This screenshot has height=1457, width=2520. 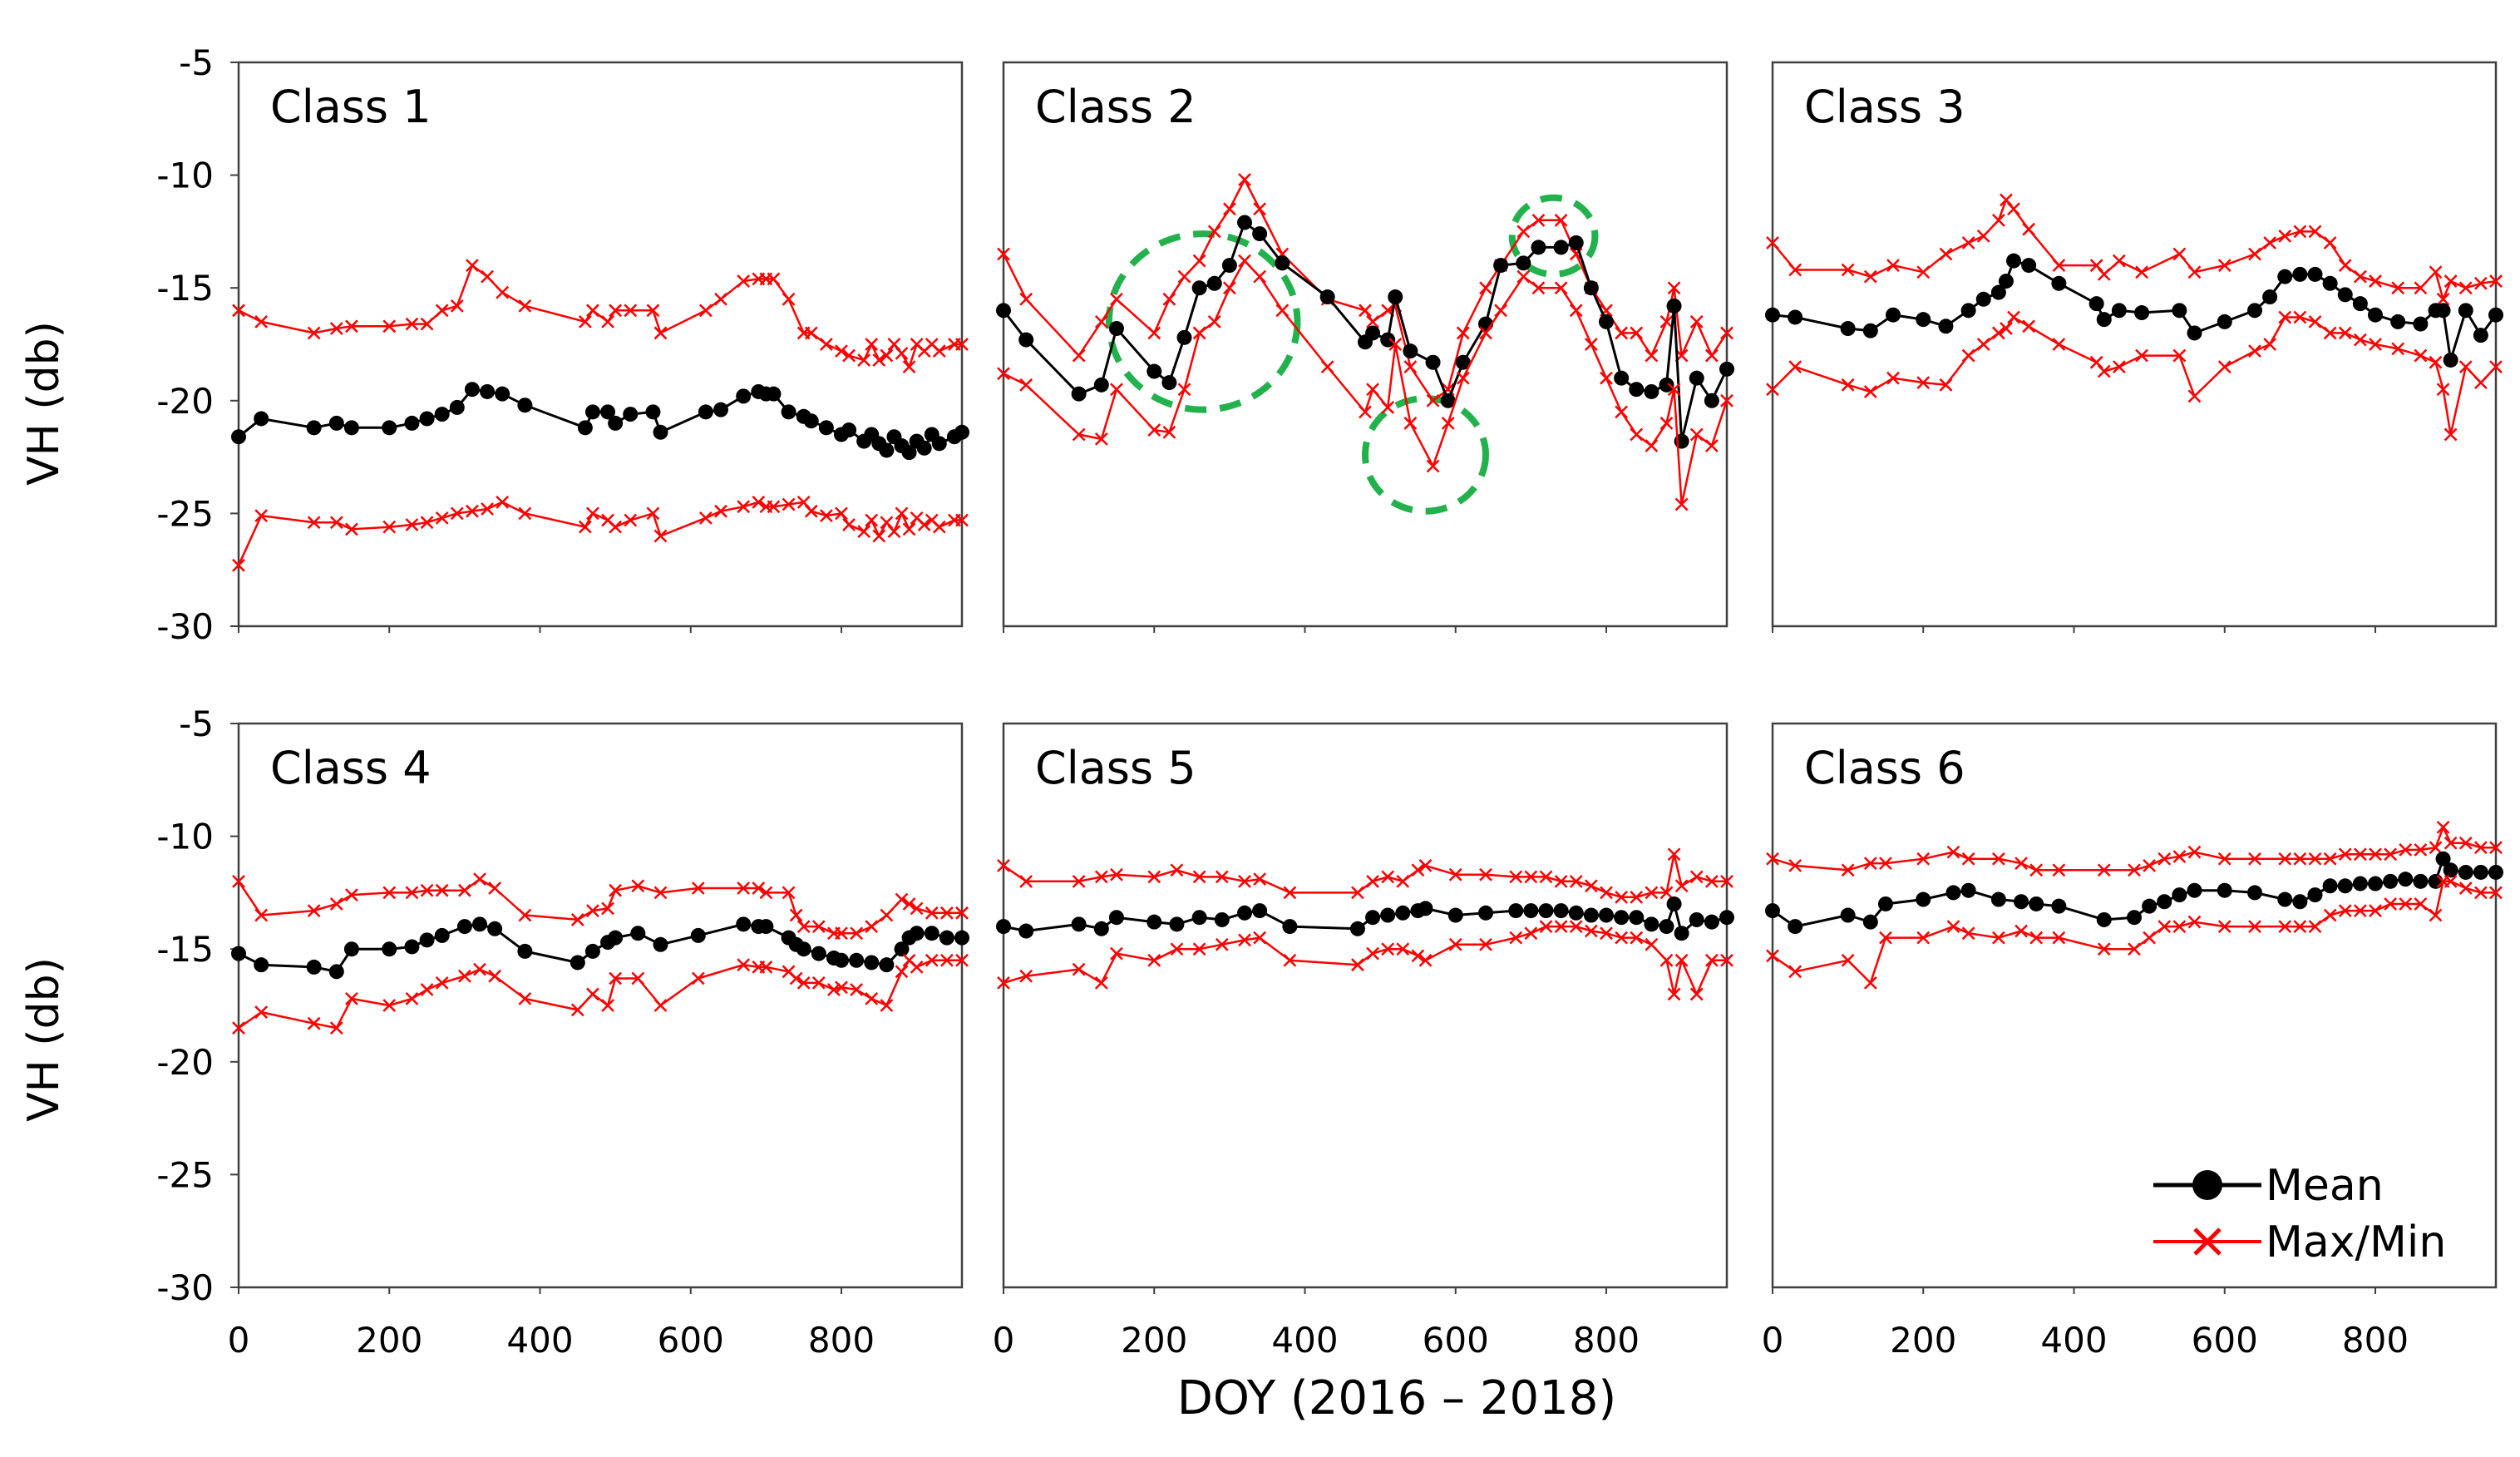 What do you see at coordinates (2207, 1185) in the screenshot?
I see `legend-mean-marker` at bounding box center [2207, 1185].